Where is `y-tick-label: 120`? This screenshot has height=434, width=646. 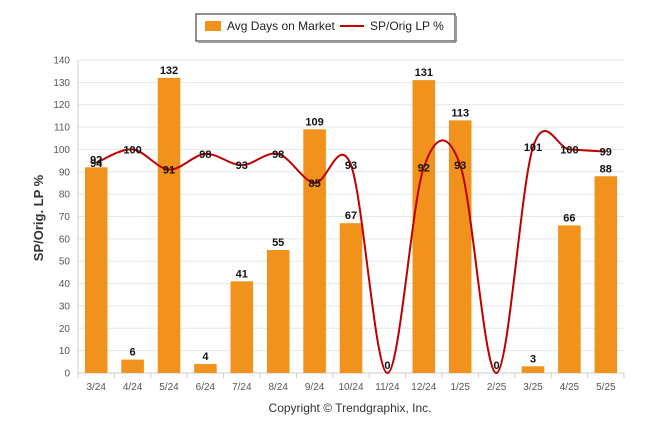 y-tick-label: 120 is located at coordinates (61, 105).